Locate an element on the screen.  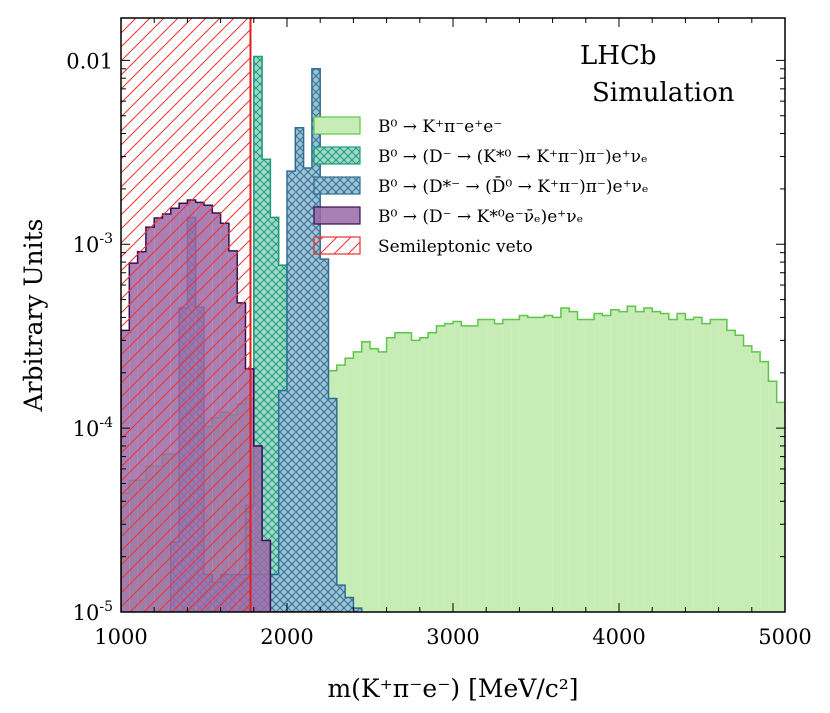
legend-entry-dmunu: B⁰ → (D⁻ → (K*⁰ → K⁺π⁻)π⁻)e⁺νₑ is located at coordinates (480, 156).